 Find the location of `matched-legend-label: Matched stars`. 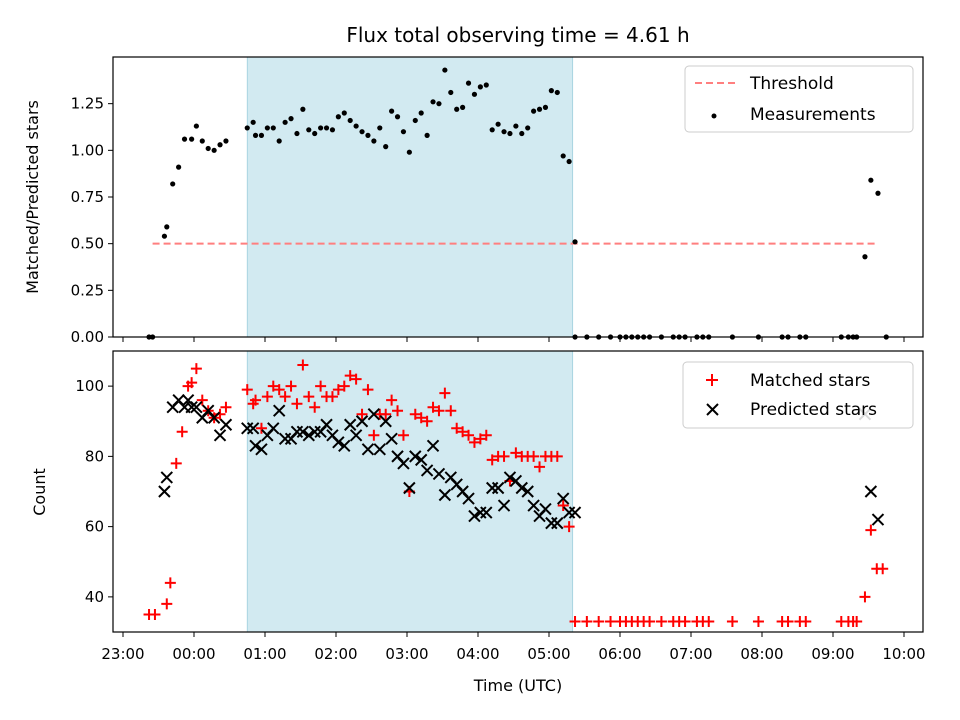

matched-legend-label: Matched stars is located at coordinates (810, 381).